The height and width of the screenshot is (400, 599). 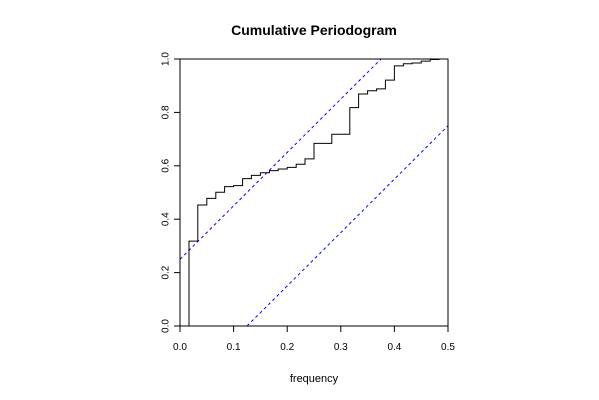 What do you see at coordinates (234, 347) in the screenshot?
I see `x-tick-label: 0.1` at bounding box center [234, 347].